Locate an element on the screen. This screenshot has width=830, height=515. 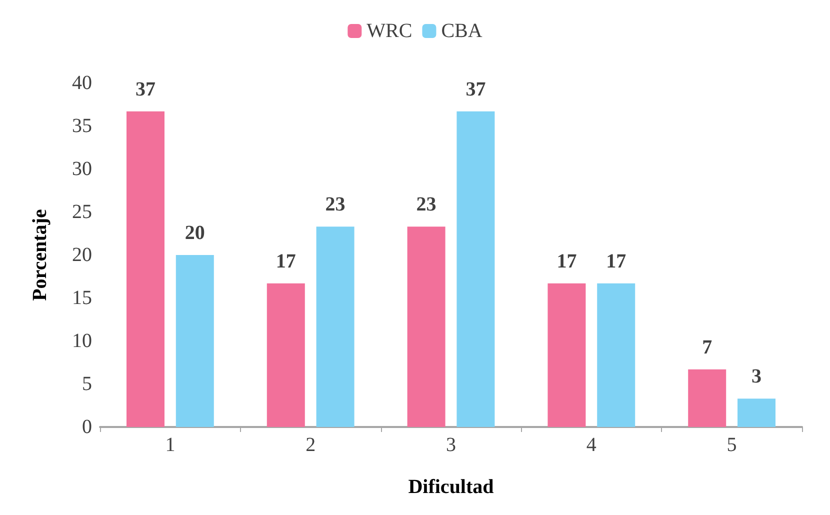
y-tick-label: 20 is located at coordinates (82, 255).